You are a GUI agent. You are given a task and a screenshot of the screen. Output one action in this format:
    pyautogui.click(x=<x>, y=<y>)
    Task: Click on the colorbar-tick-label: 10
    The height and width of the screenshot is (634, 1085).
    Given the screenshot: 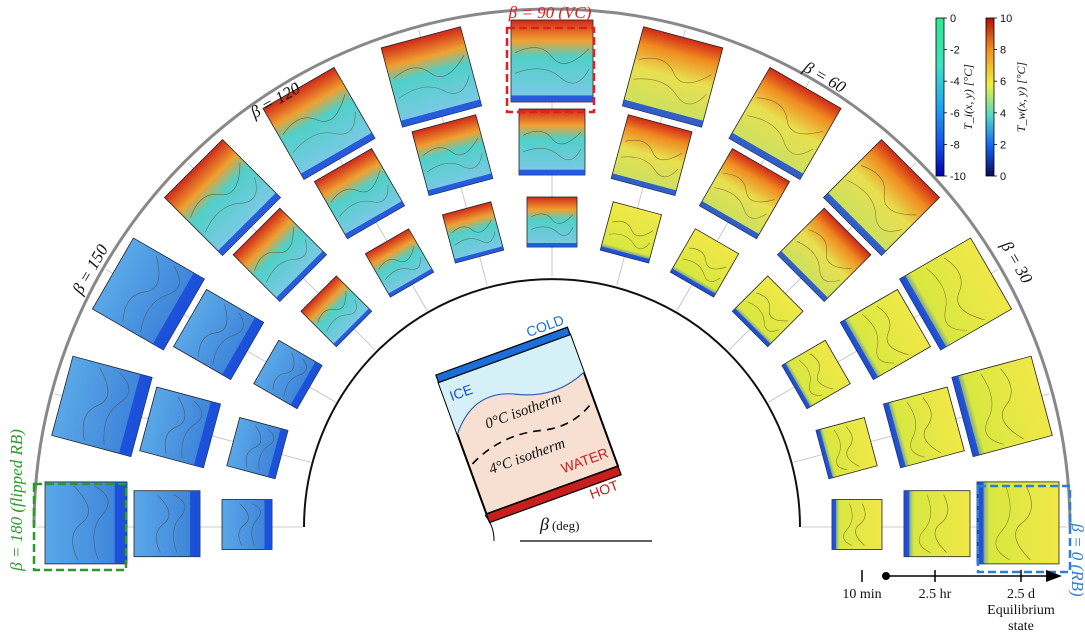 What is the action you would take?
    pyautogui.click(x=1006, y=19)
    